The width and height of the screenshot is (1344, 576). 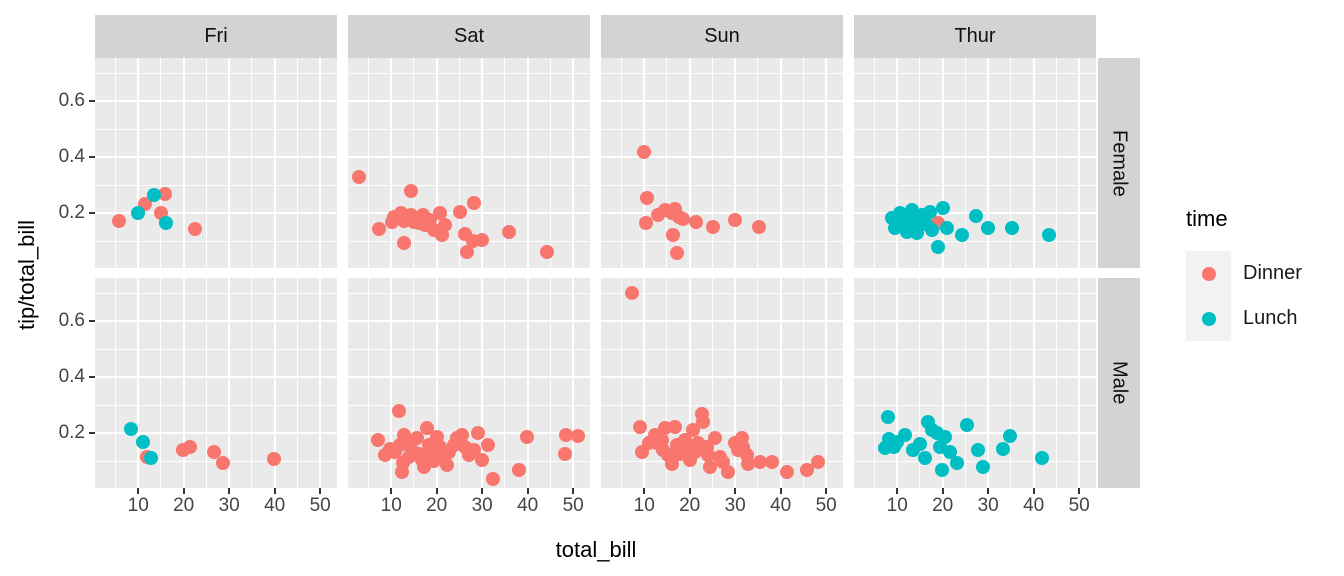 What do you see at coordinates (1208, 273) in the screenshot?
I see `legend-key-dinner` at bounding box center [1208, 273].